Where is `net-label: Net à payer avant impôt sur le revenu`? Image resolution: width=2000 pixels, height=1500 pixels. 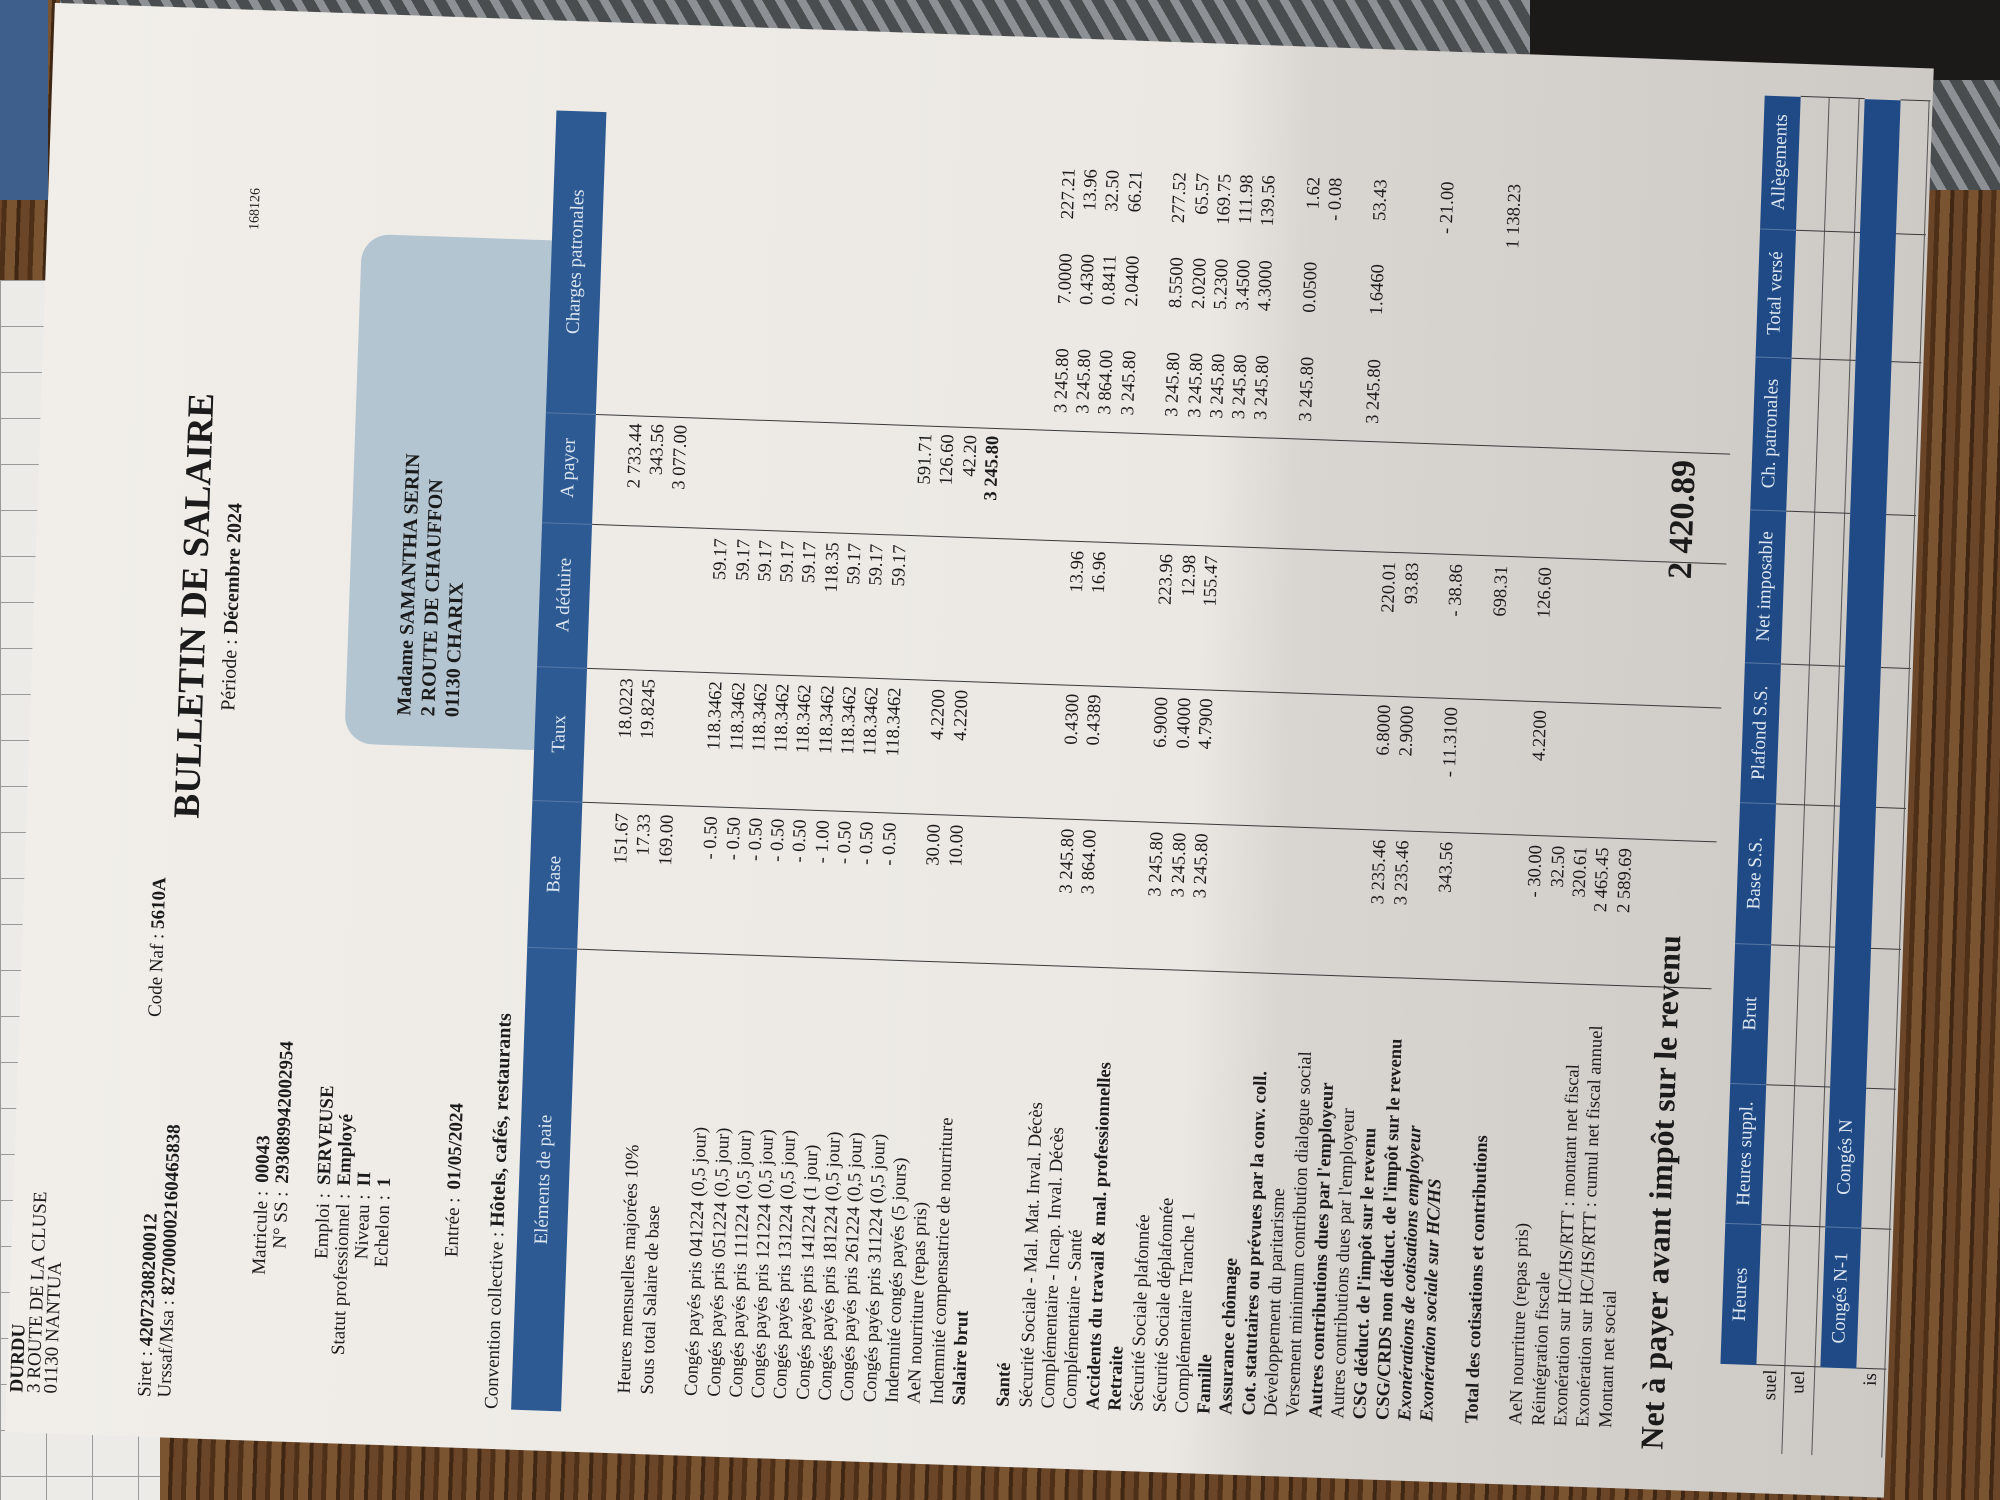
net-label: Net à payer avant impôt sur le revenu is located at coordinates (1660, 1192).